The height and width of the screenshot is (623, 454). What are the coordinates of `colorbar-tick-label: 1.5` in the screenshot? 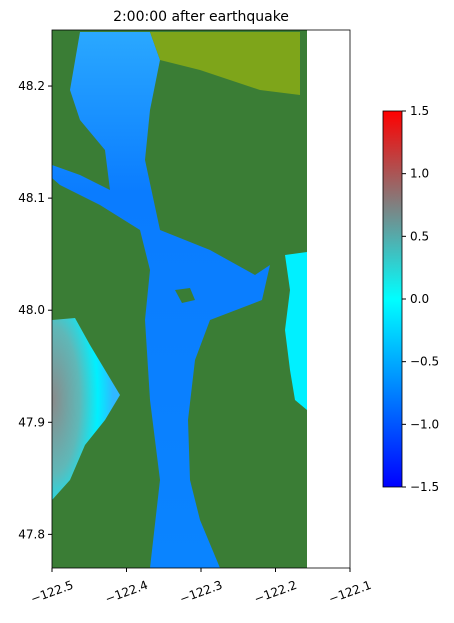 It's located at (419, 111).